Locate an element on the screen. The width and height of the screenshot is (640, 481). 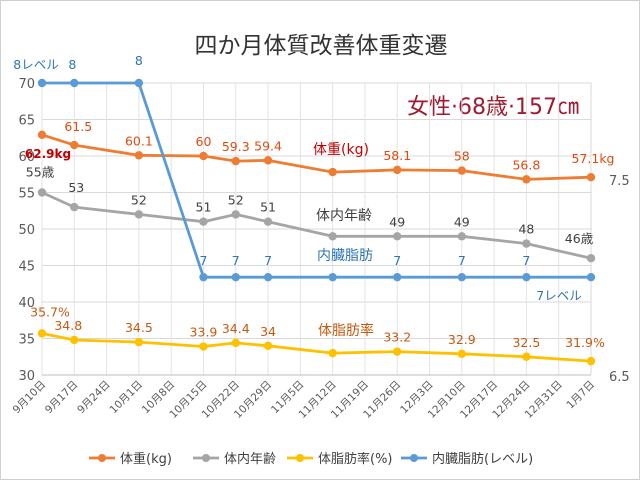
data-label: 32.9 is located at coordinates (462, 339).